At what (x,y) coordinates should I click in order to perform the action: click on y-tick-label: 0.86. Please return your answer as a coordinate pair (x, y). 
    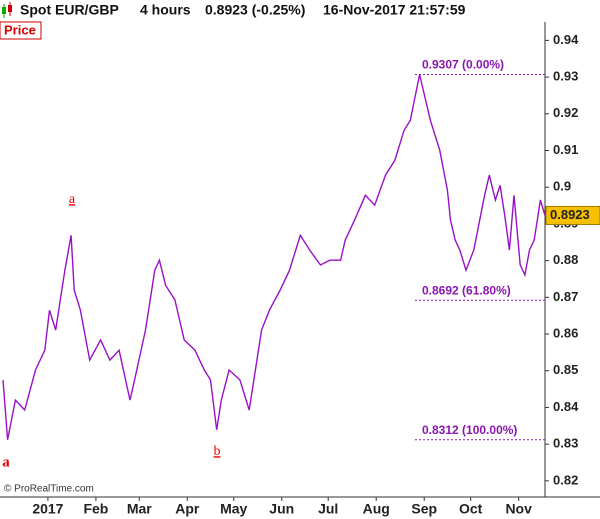
    Looking at the image, I should click on (565, 332).